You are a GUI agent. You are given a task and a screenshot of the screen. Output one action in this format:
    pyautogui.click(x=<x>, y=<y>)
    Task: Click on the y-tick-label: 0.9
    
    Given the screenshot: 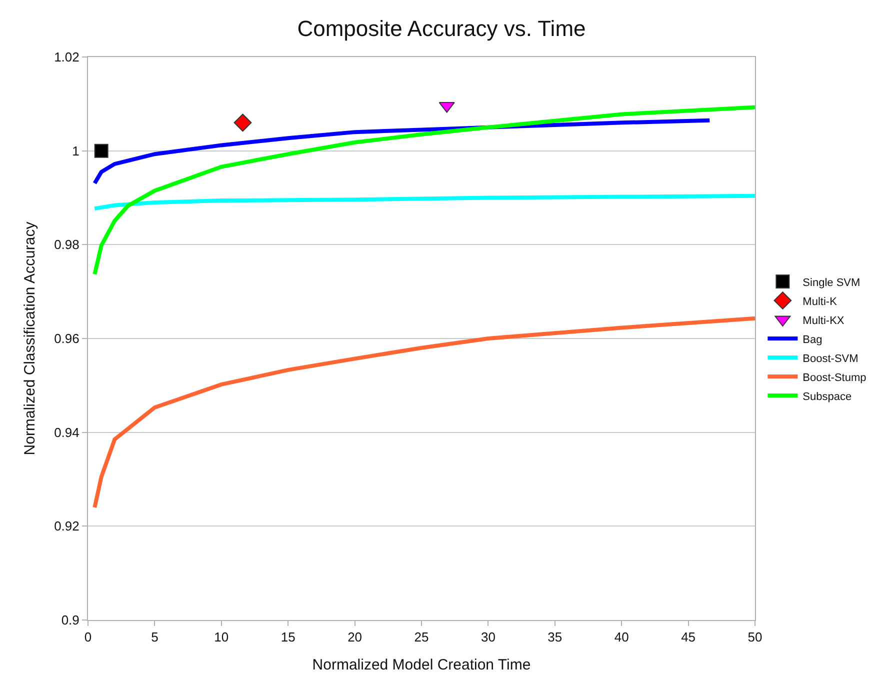 What is the action you would take?
    pyautogui.click(x=70, y=620)
    